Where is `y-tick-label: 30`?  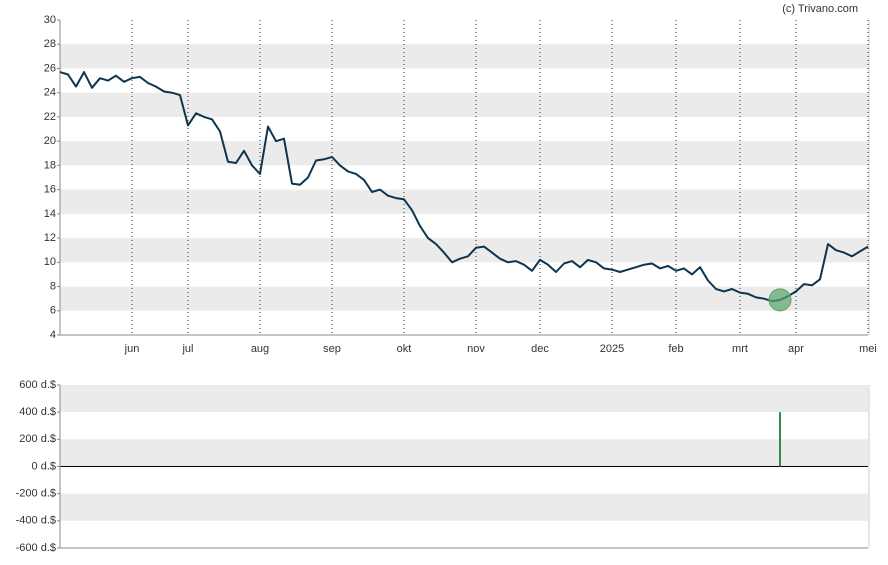
y-tick-label: 30 is located at coordinates (50, 20).